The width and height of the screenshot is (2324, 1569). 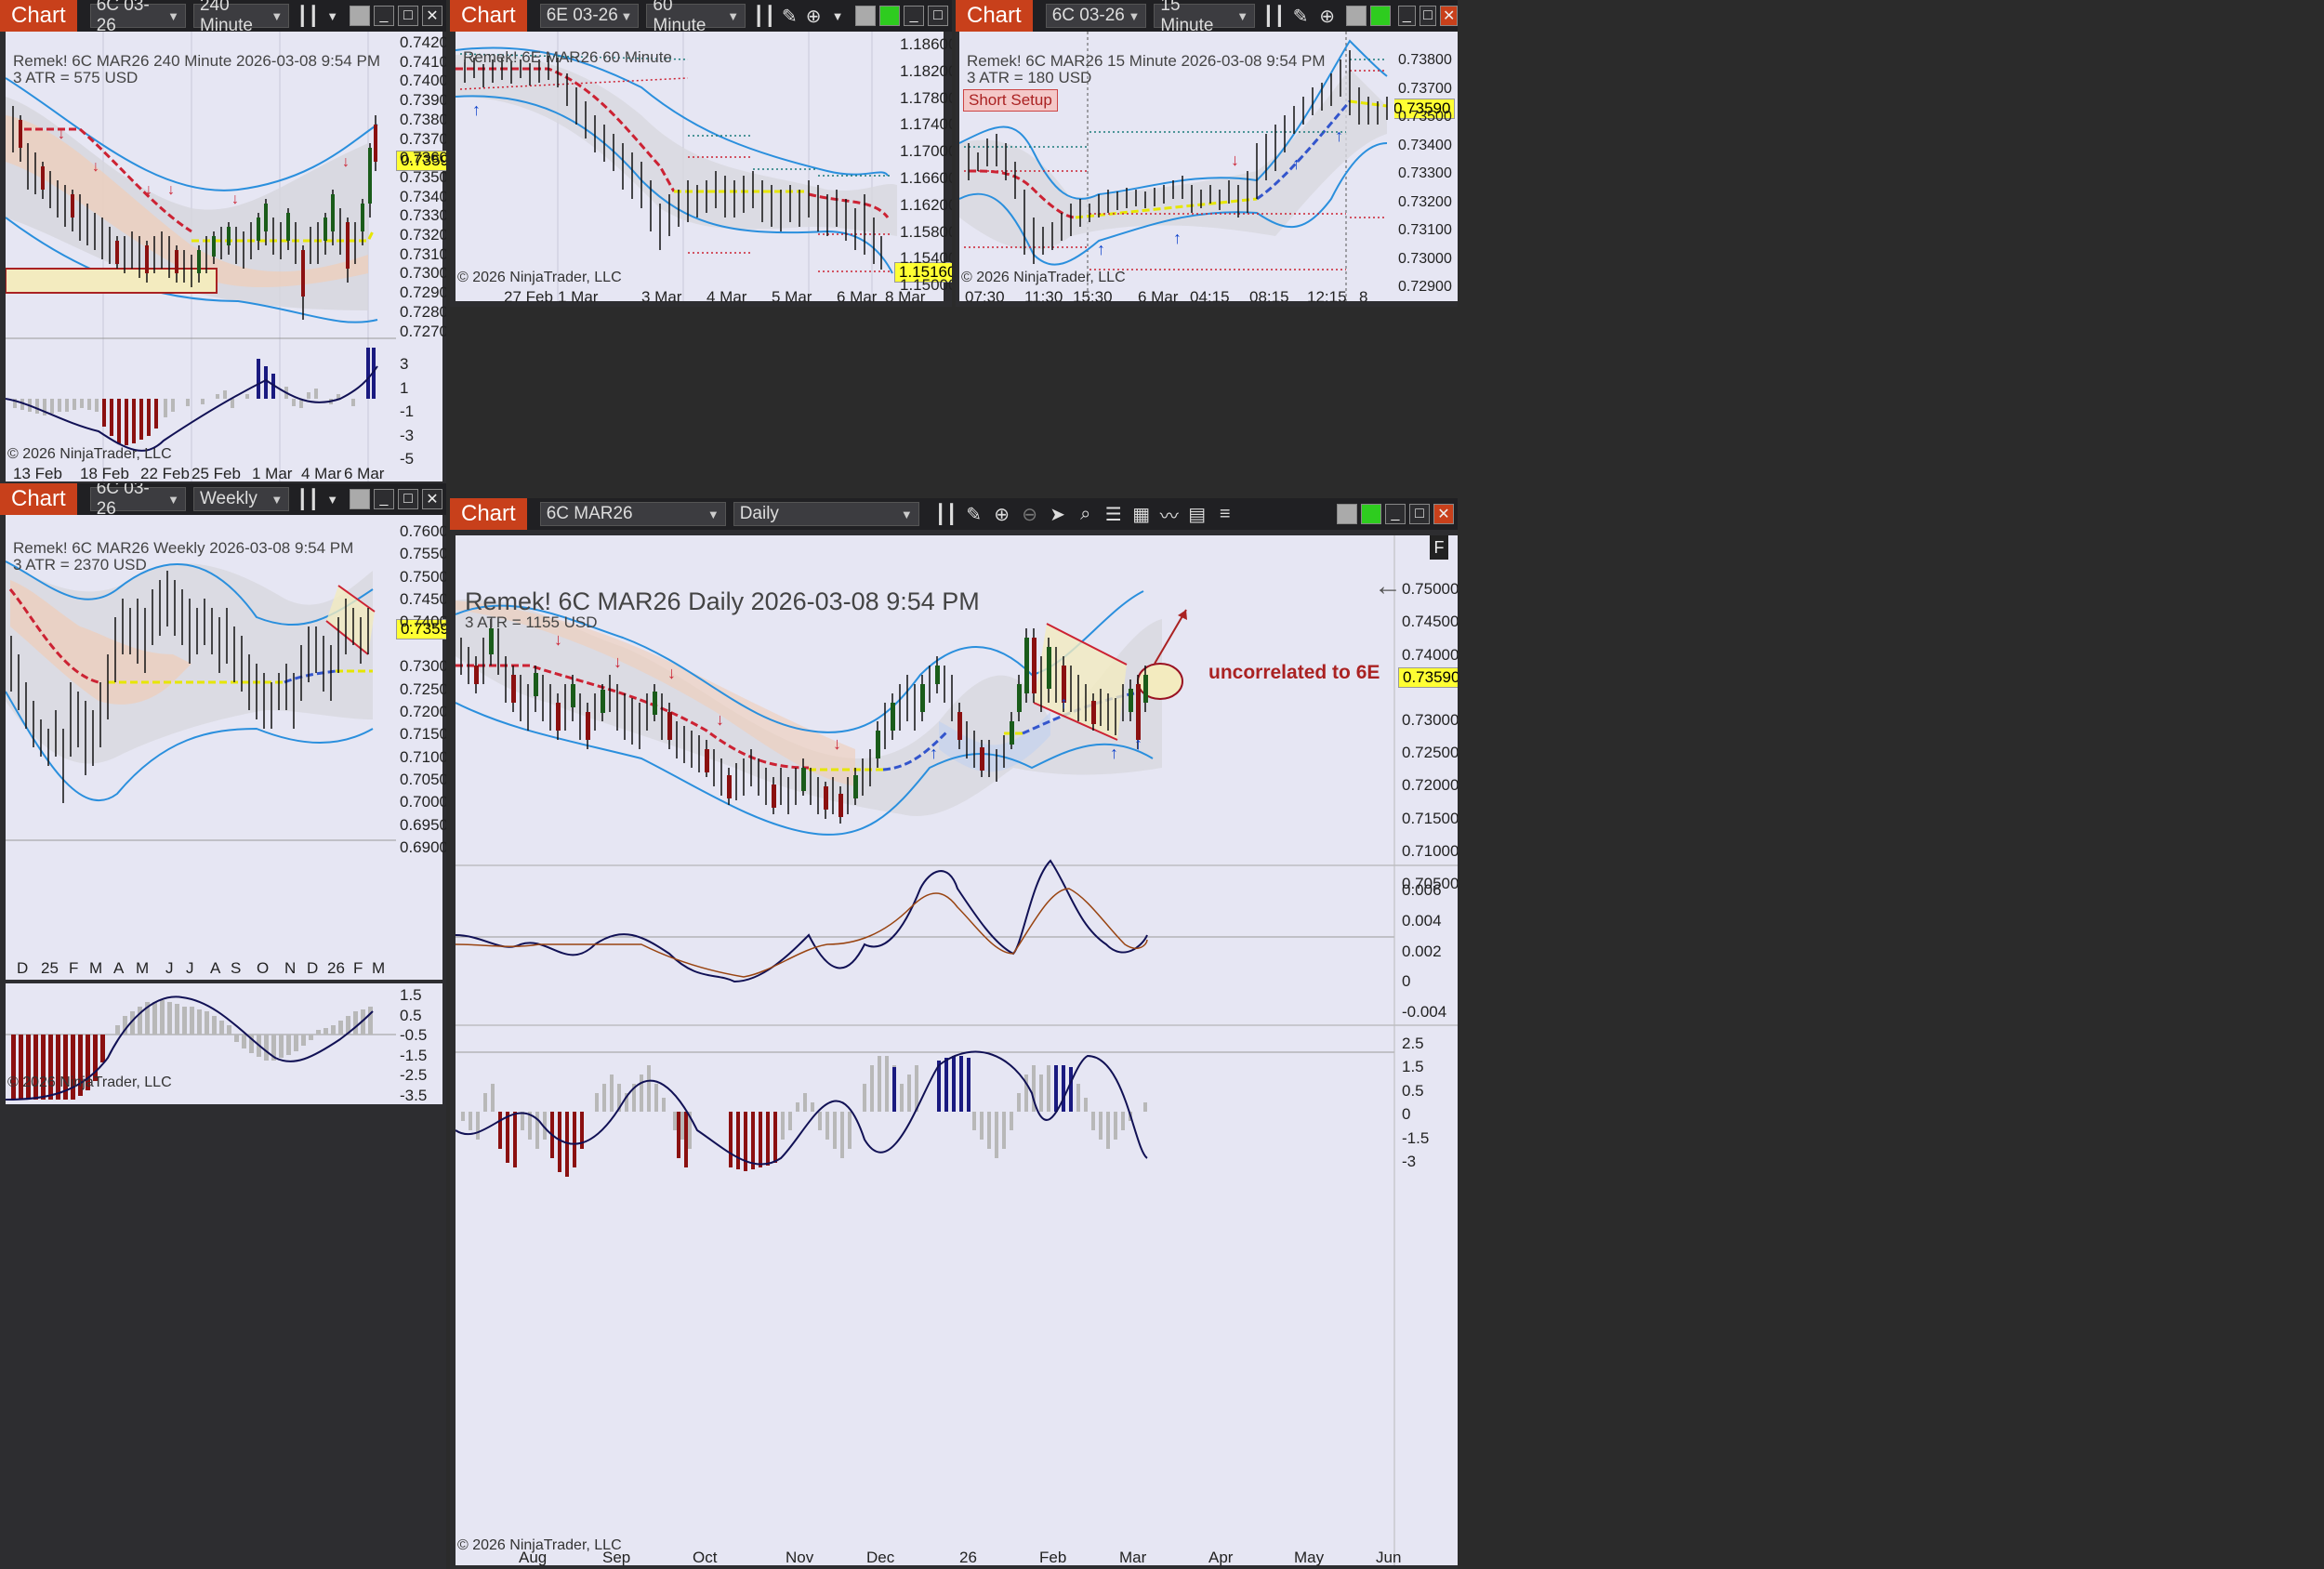 What do you see at coordinates (1269, 297) in the screenshot?
I see `x-tick: 08:15` at bounding box center [1269, 297].